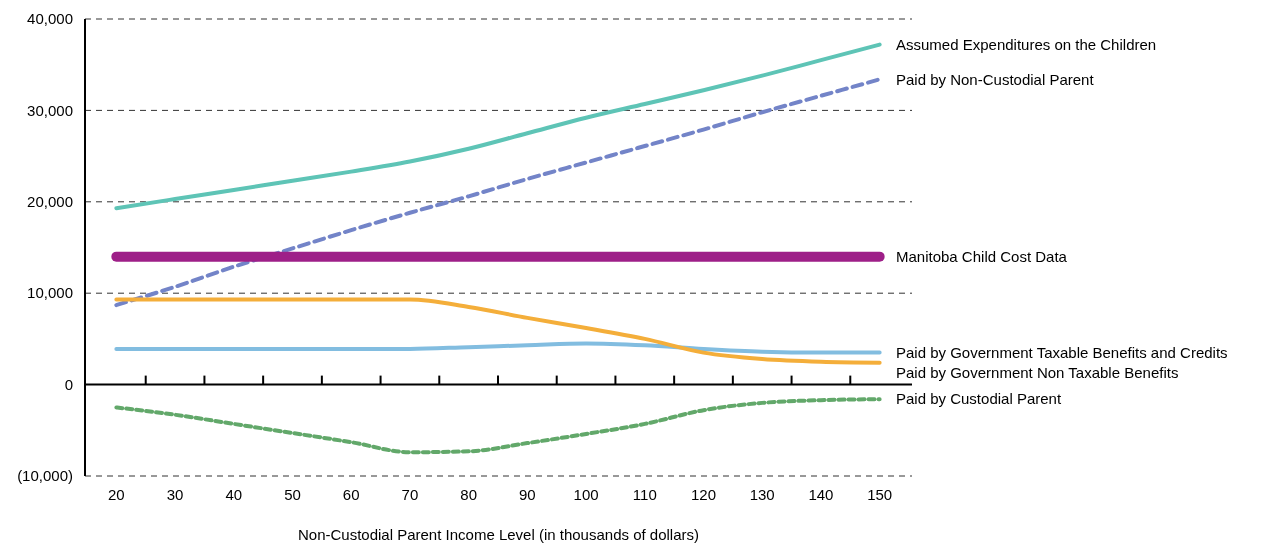  Describe the element at coordinates (50, 202) in the screenshot. I see `y-tick-label: 20,000` at that location.